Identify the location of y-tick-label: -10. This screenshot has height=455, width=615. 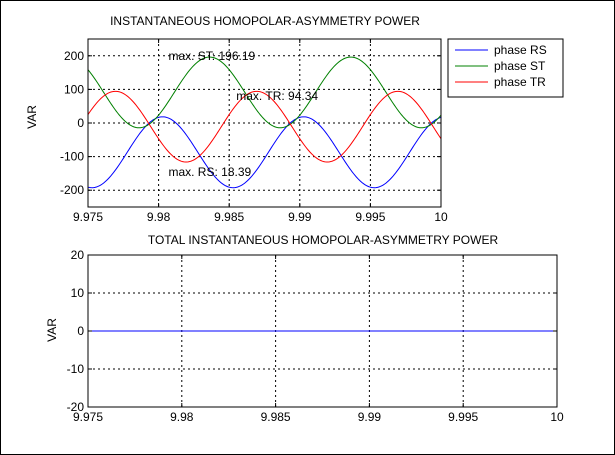
(76, 369).